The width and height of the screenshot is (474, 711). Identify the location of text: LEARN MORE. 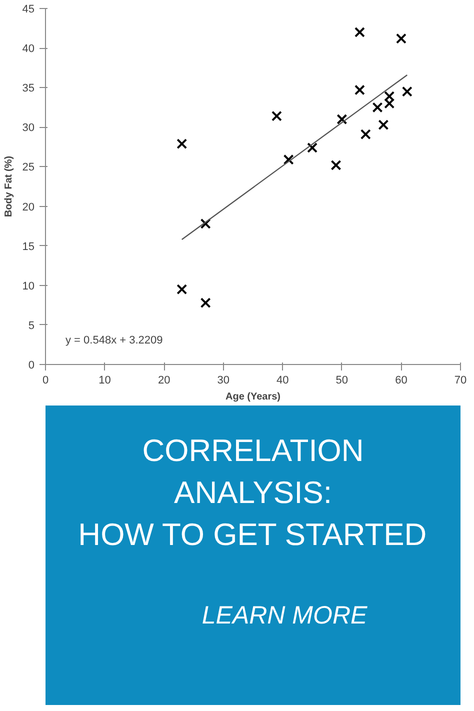
(285, 616).